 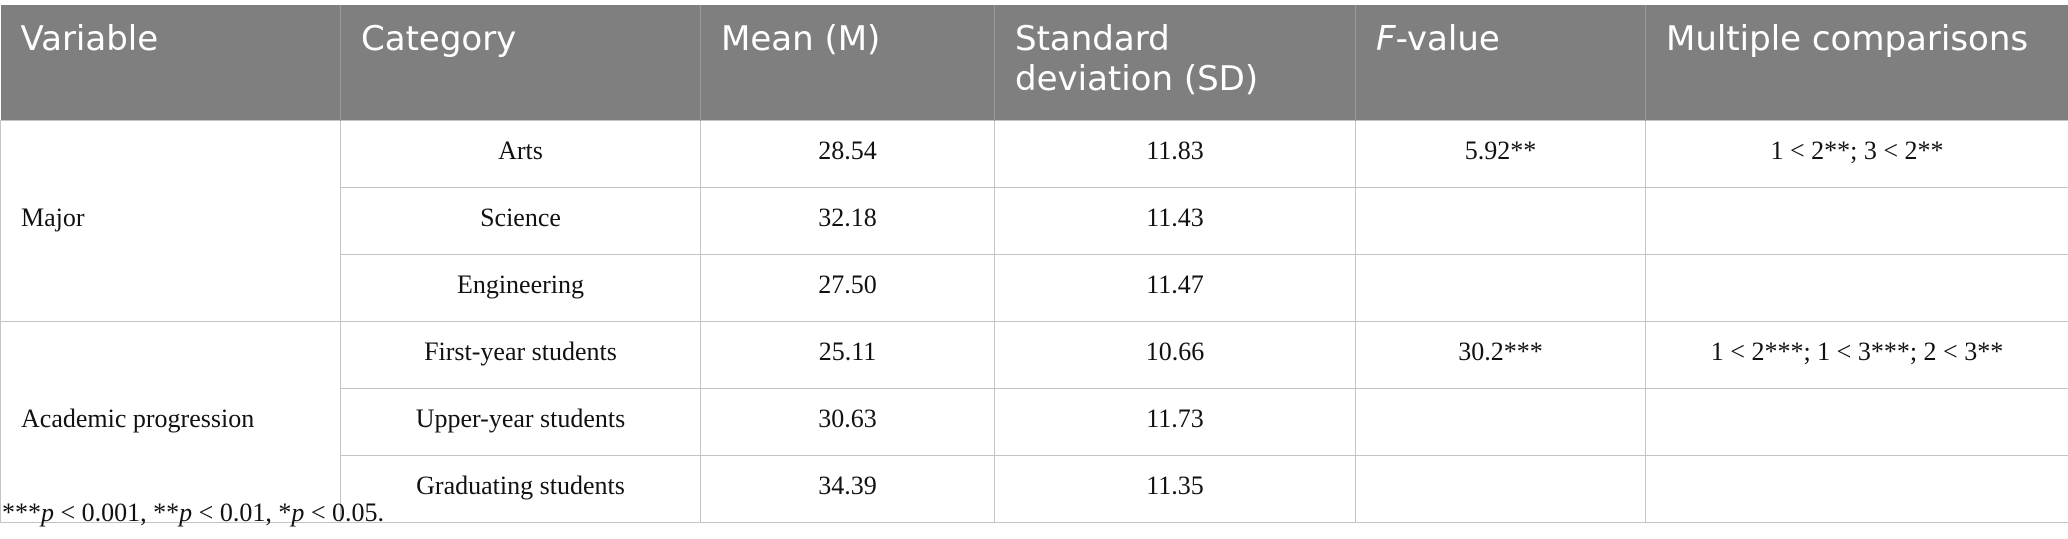 I want to click on header-cell: Category, so click(x=520, y=63).